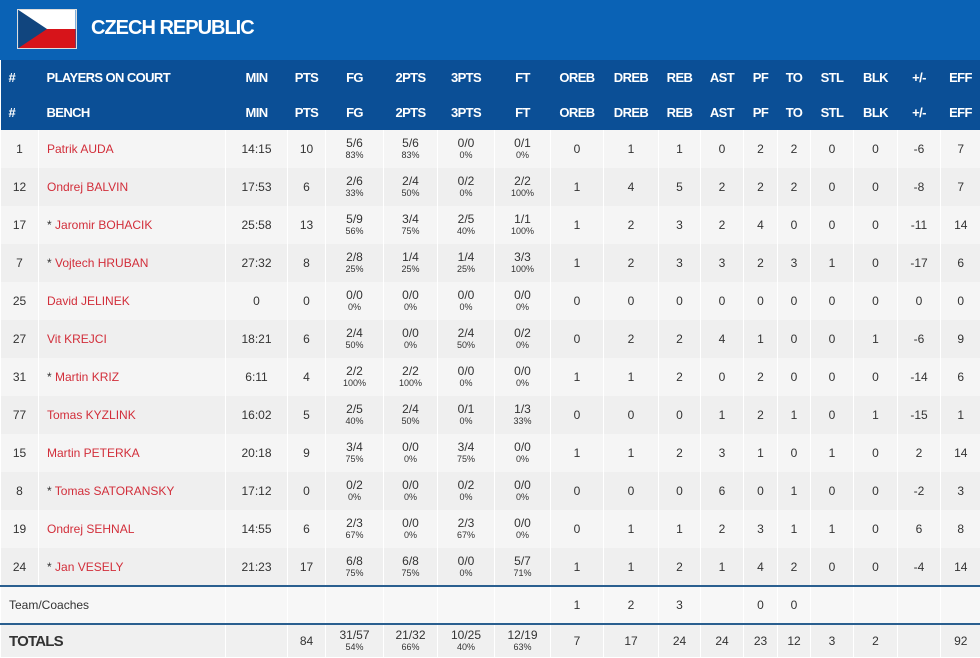 This screenshot has height=658, width=980. I want to click on p2-cell: 0/0 0%, so click(410, 339).